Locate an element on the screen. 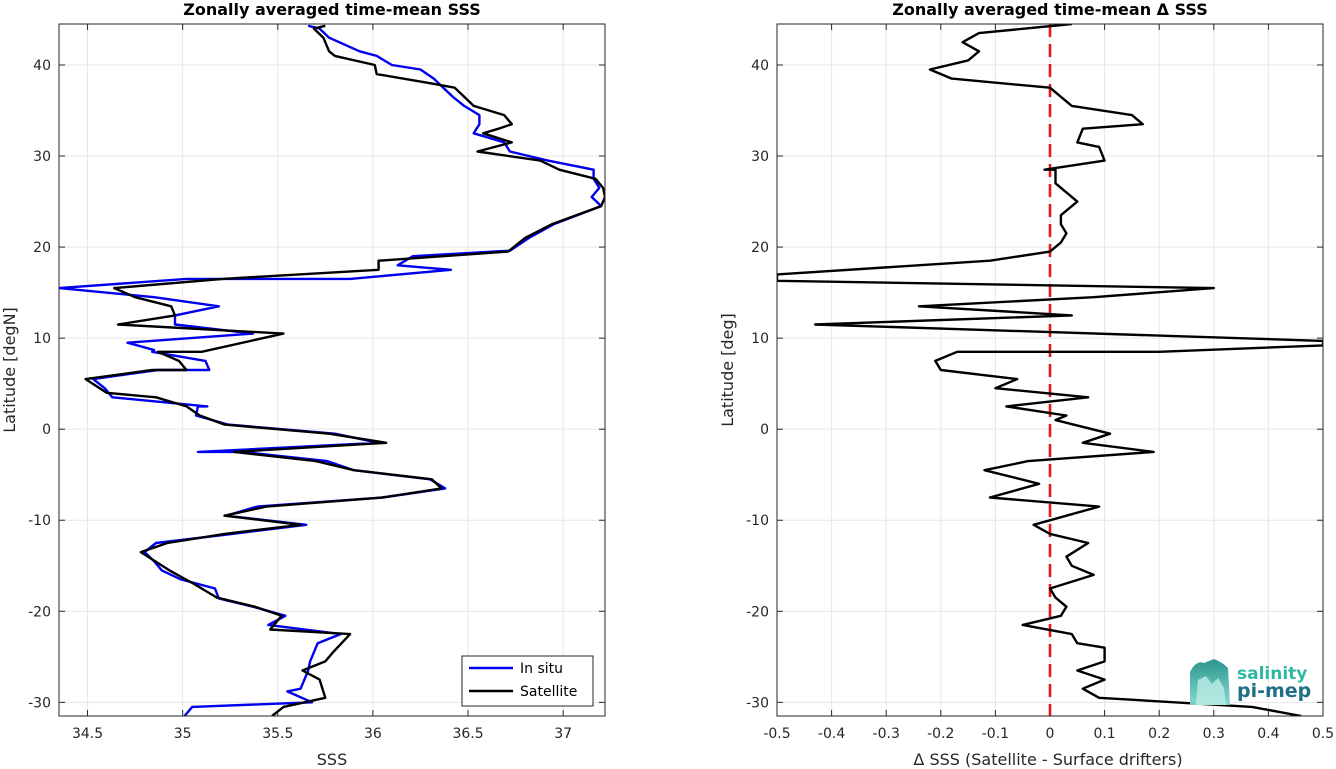  left-chart-title: Zonally averaged time-mean SSS is located at coordinates (332, 9).